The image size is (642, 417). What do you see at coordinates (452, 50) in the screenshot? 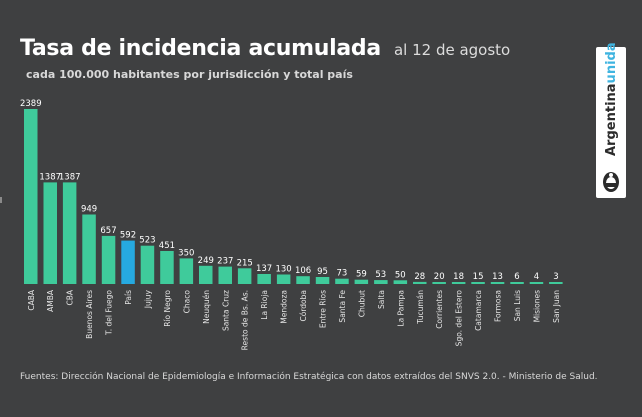
I see `chart-date-label: al 12 de agosto` at bounding box center [452, 50].